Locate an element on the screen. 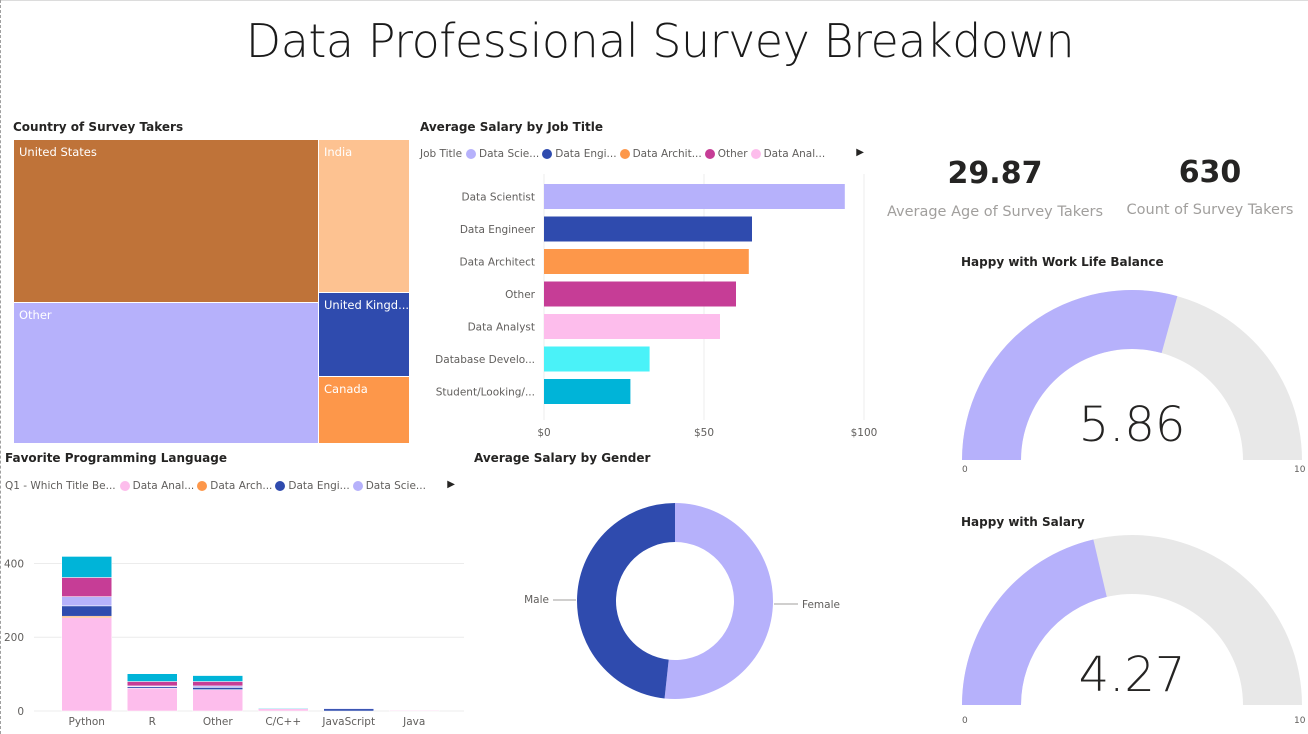 Image resolution: width=1308 pixels, height=734 pixels. legend-label: Other is located at coordinates (732, 154).